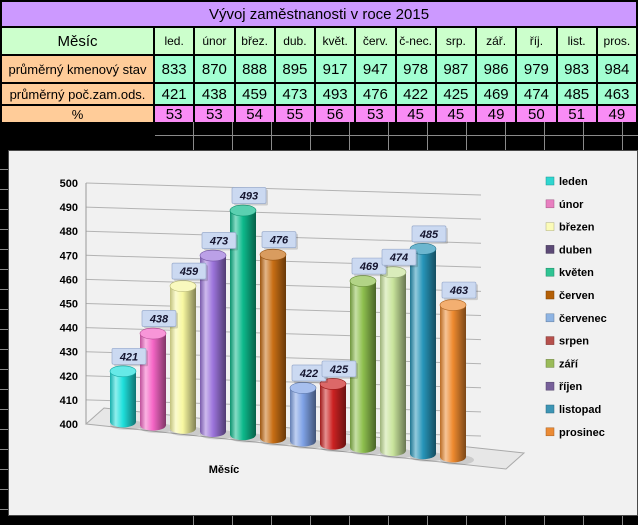 The width and height of the screenshot is (638, 525). Describe the element at coordinates (335, 69) in the screenshot. I see `value-cell-r1-c5: 917` at that location.